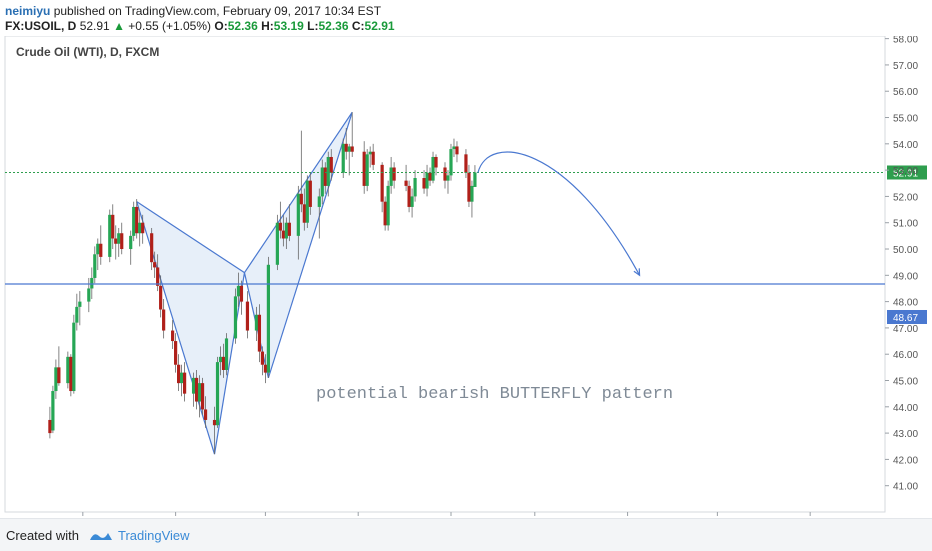 The width and height of the screenshot is (932, 551). I want to click on author-link: neimiyu, so click(28, 11).